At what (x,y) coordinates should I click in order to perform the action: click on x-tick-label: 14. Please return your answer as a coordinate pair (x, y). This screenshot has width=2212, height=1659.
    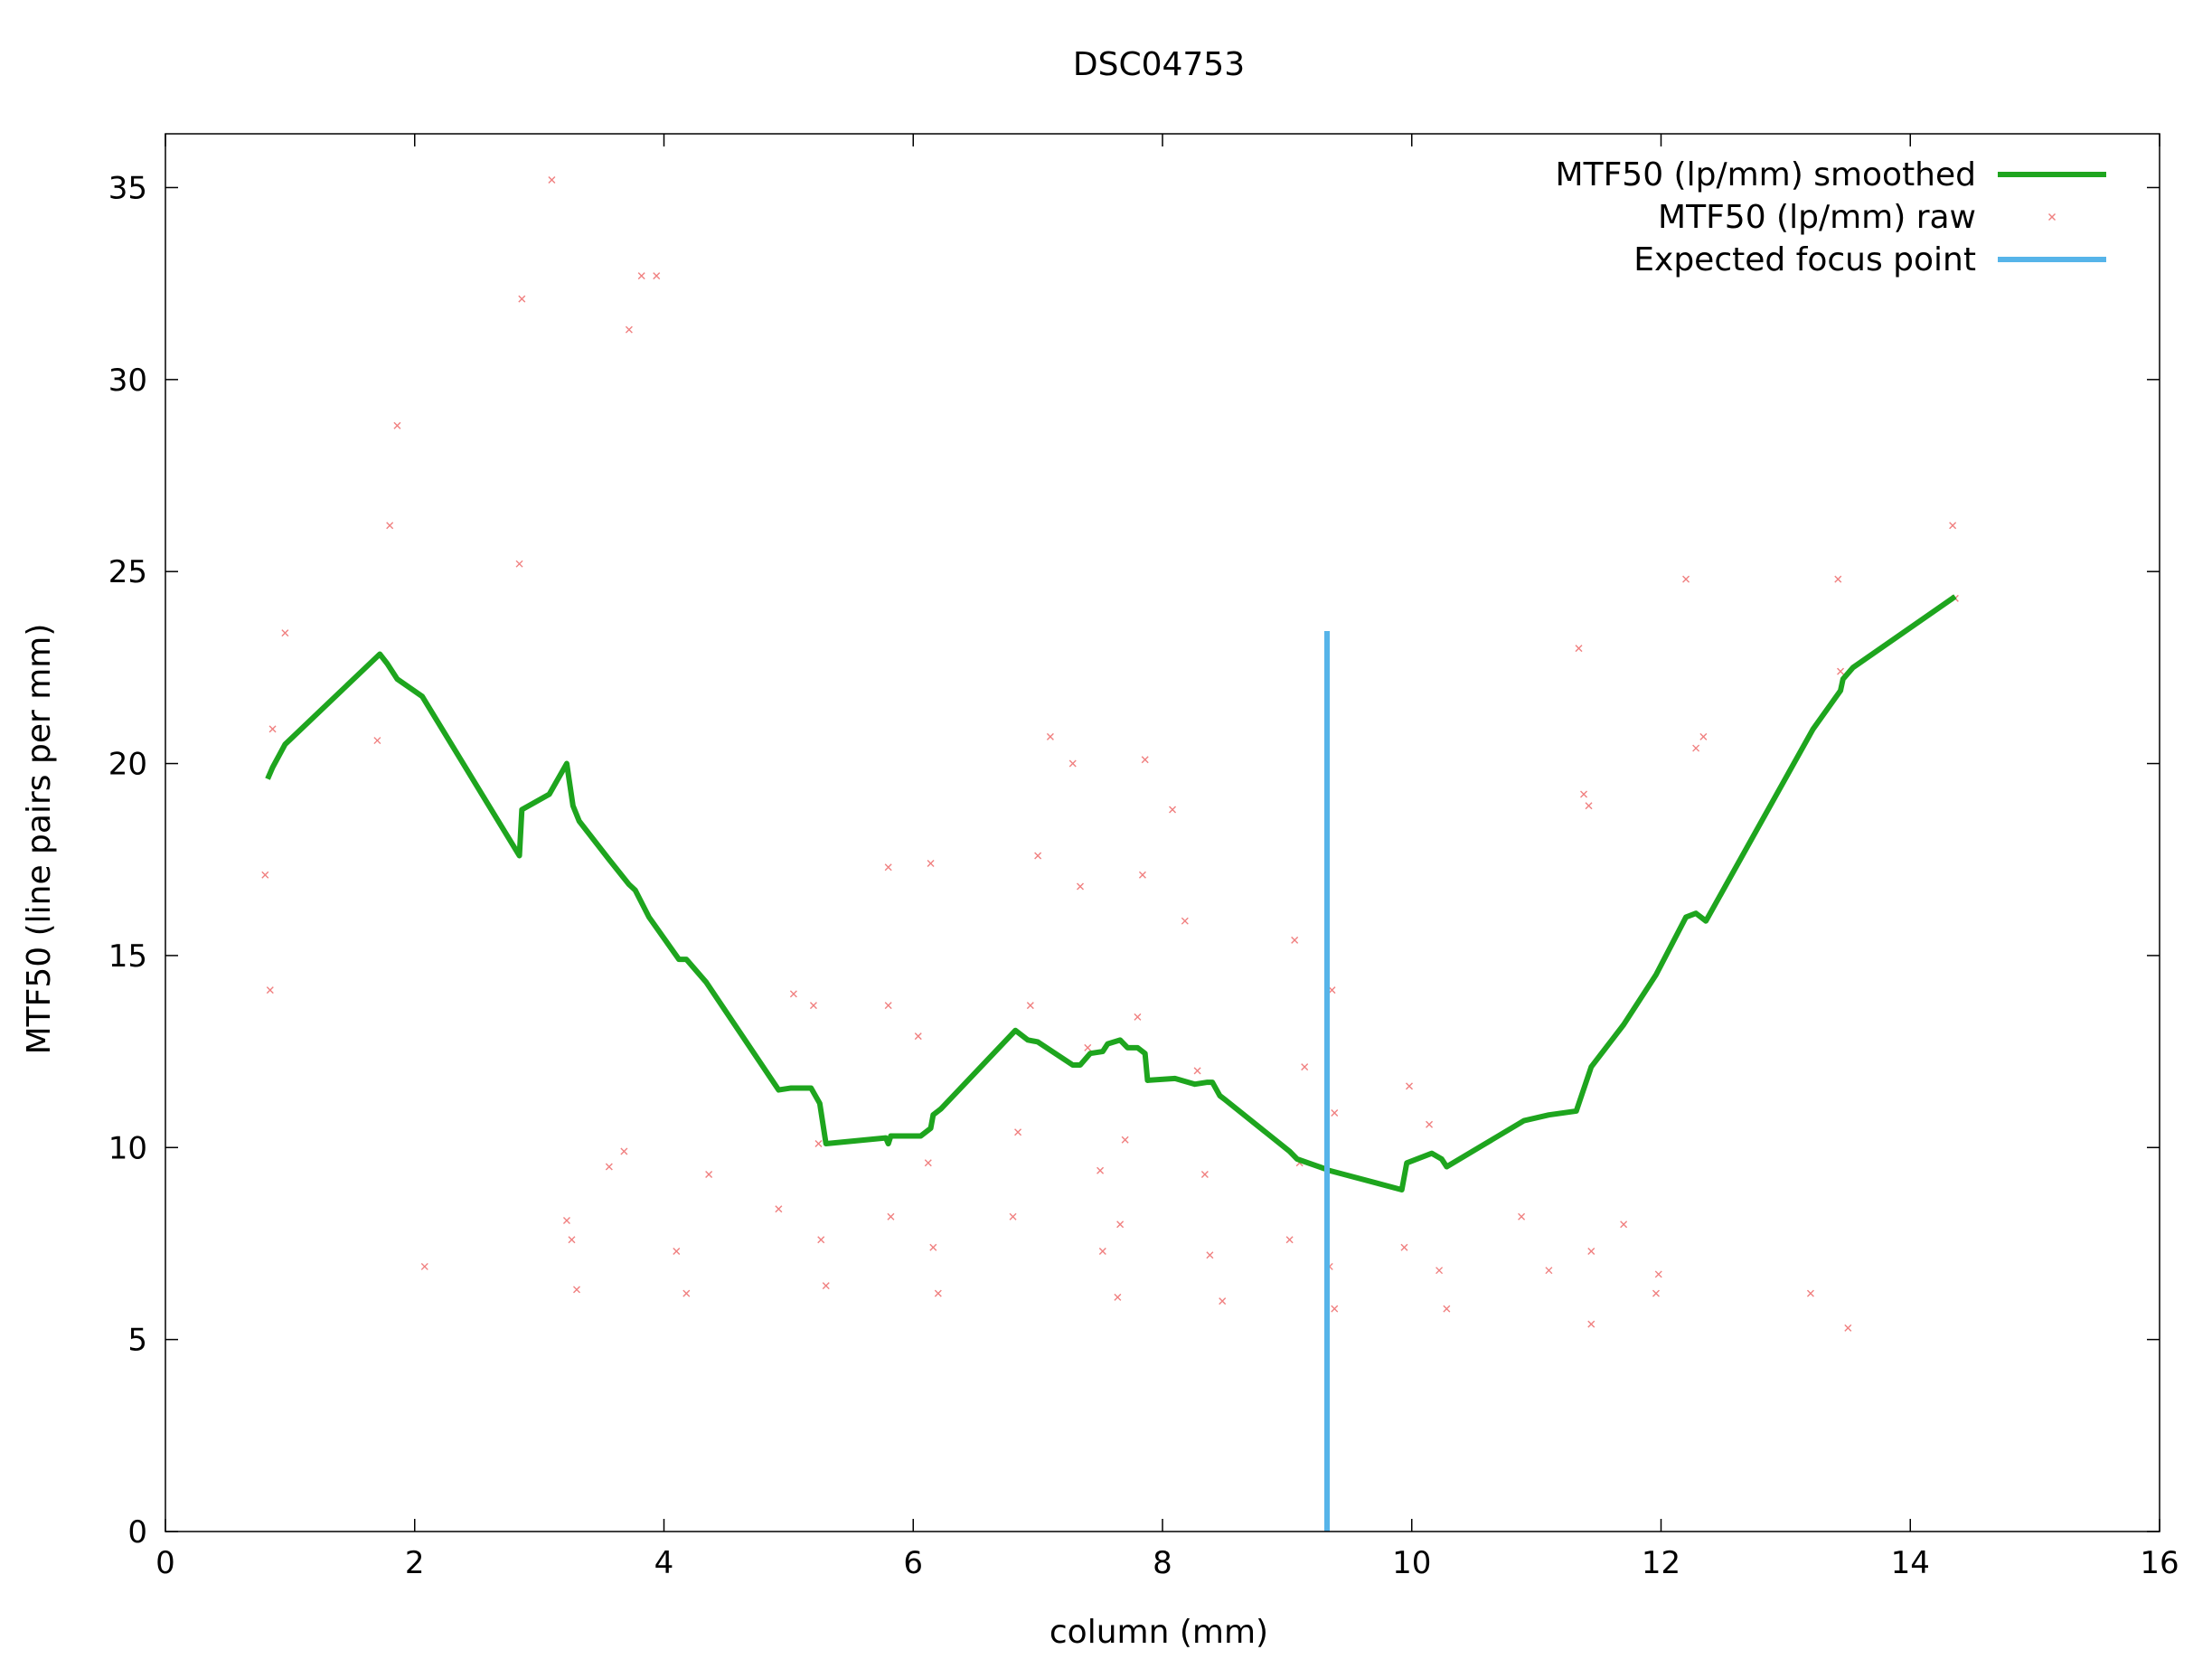
    Looking at the image, I should click on (1910, 1563).